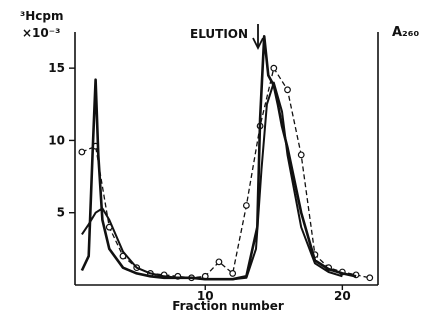 Image resolution: width=440 pixels, height=321 pixels. Describe the element at coordinates (42, 16) in the screenshot. I see `y-axis-label-left: ³Hcpm` at that location.